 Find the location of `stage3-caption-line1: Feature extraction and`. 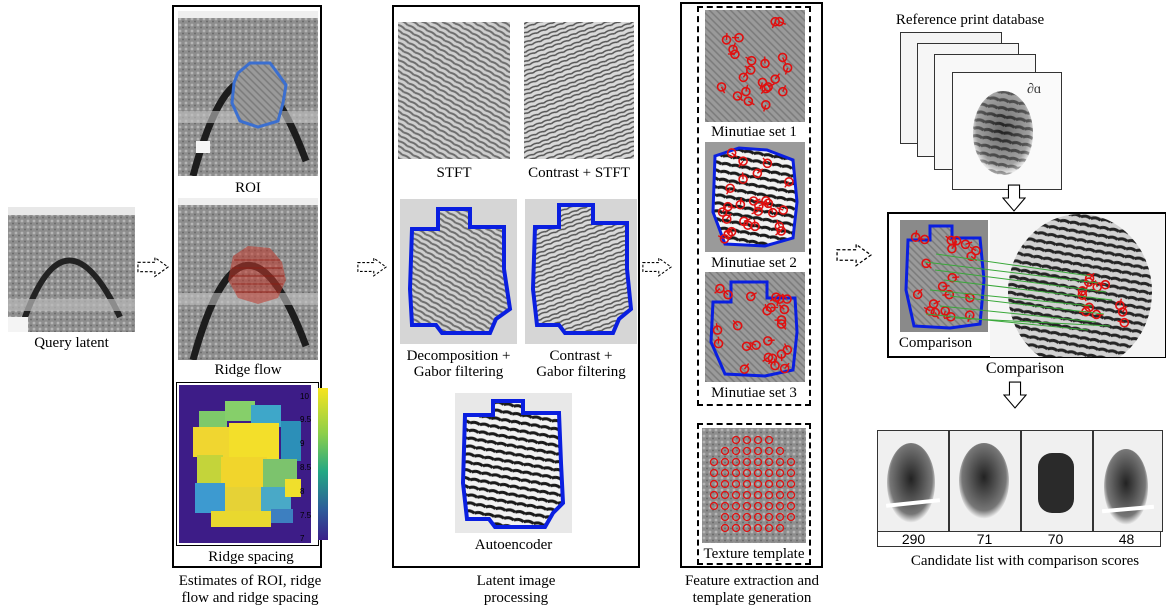

stage3-caption-line1: Feature extraction and is located at coordinates (752, 581).